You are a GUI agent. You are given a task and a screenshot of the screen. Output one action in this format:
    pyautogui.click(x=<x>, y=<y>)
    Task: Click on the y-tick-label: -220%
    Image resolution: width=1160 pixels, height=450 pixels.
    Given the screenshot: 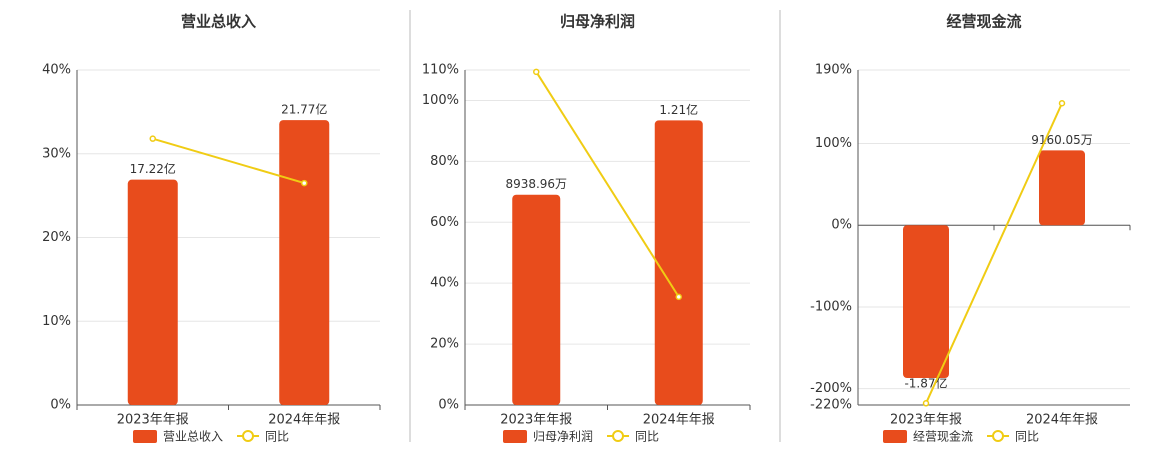 What is the action you would take?
    pyautogui.click(x=831, y=405)
    